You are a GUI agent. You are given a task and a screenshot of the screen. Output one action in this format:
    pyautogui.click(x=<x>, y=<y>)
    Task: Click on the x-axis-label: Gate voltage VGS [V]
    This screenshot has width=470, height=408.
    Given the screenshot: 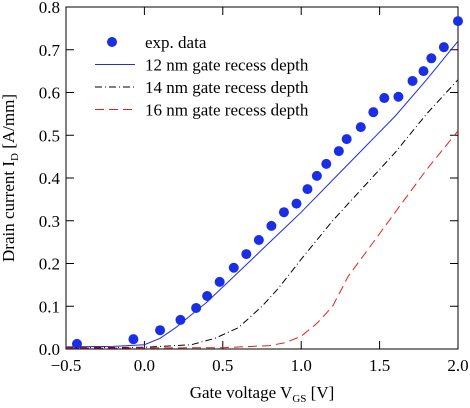 What is the action you would take?
    pyautogui.click(x=262, y=394)
    